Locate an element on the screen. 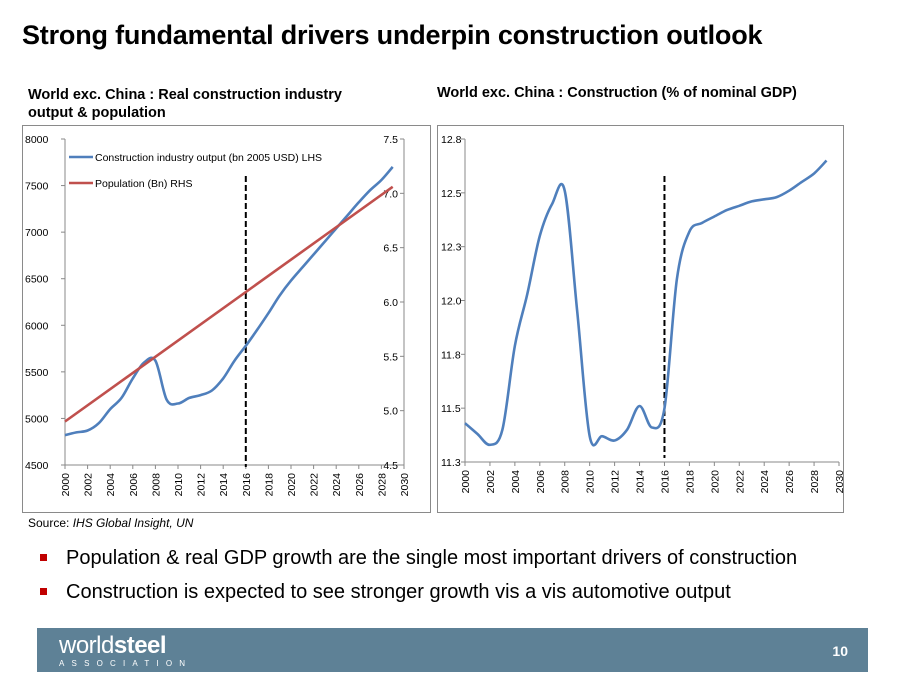 This screenshot has height=674, width=898. chart-2-x-tick-label: 2004 is located at coordinates (516, 482).